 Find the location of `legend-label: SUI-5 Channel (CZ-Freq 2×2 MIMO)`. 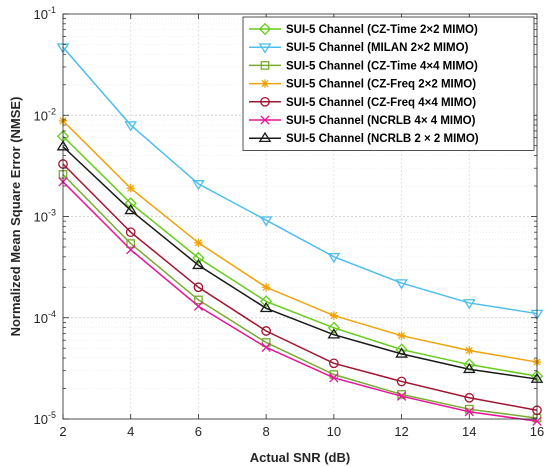

legend-label: SUI-5 Channel (CZ-Freq 2×2 MIMO) is located at coordinates (381, 85).